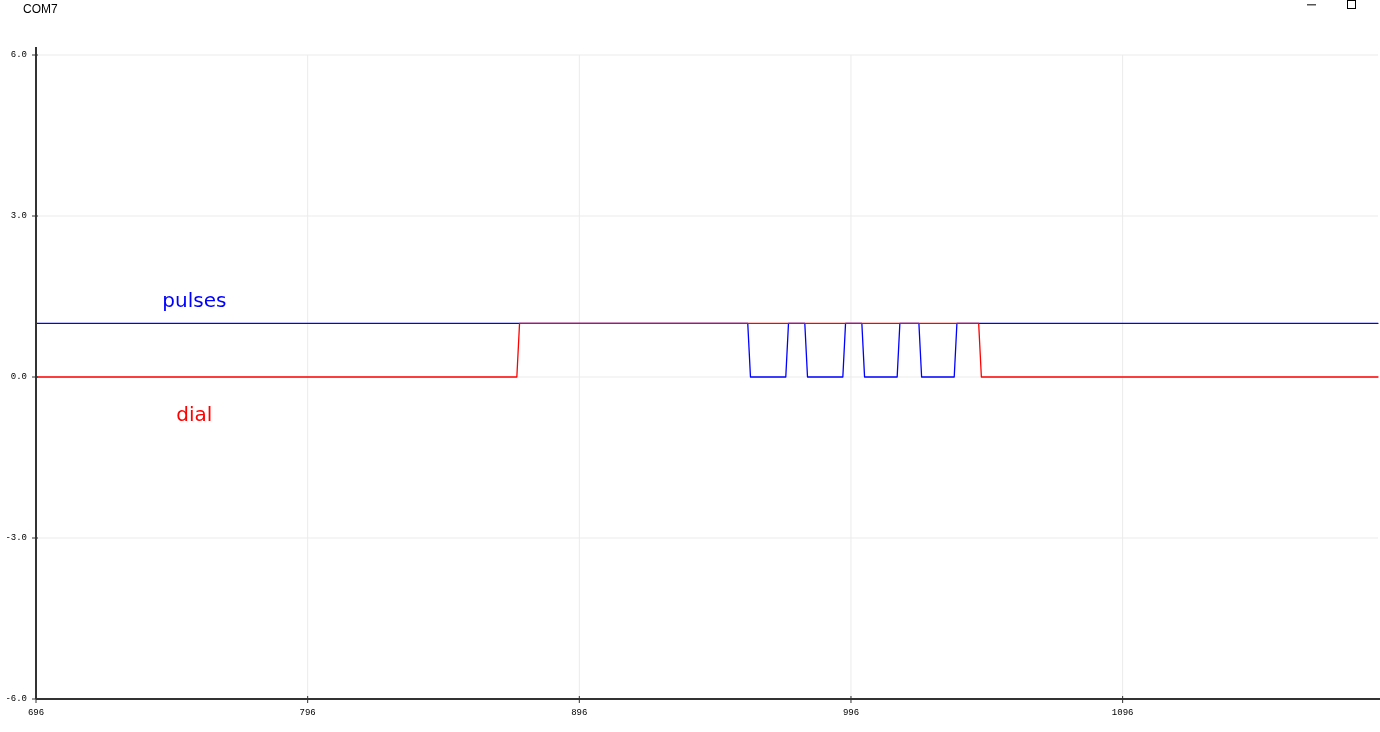 This screenshot has width=1380, height=732. I want to click on series-label: dial, so click(194, 414).